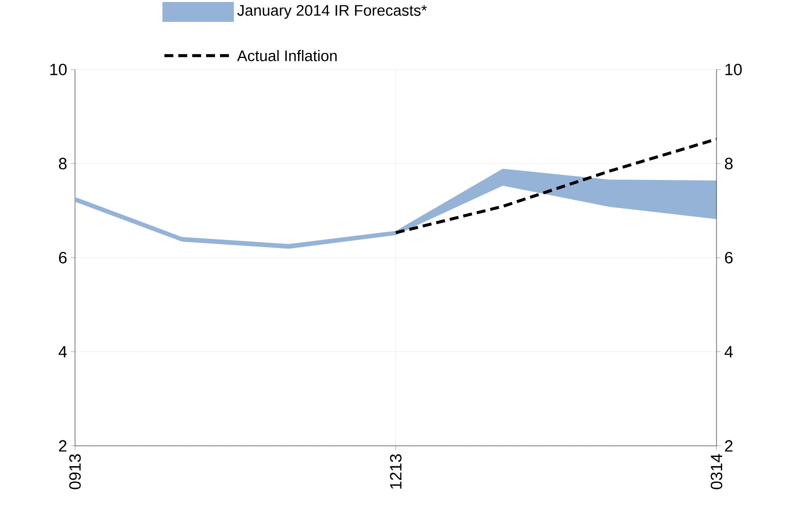 The image size is (788, 522). What do you see at coordinates (728, 164) in the screenshot?
I see `y2-tick-label: 8` at bounding box center [728, 164].